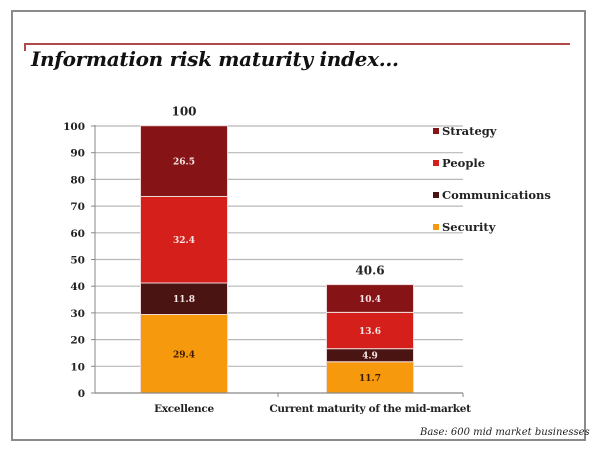  I want to click on y-tick-label: 100, so click(74, 127).